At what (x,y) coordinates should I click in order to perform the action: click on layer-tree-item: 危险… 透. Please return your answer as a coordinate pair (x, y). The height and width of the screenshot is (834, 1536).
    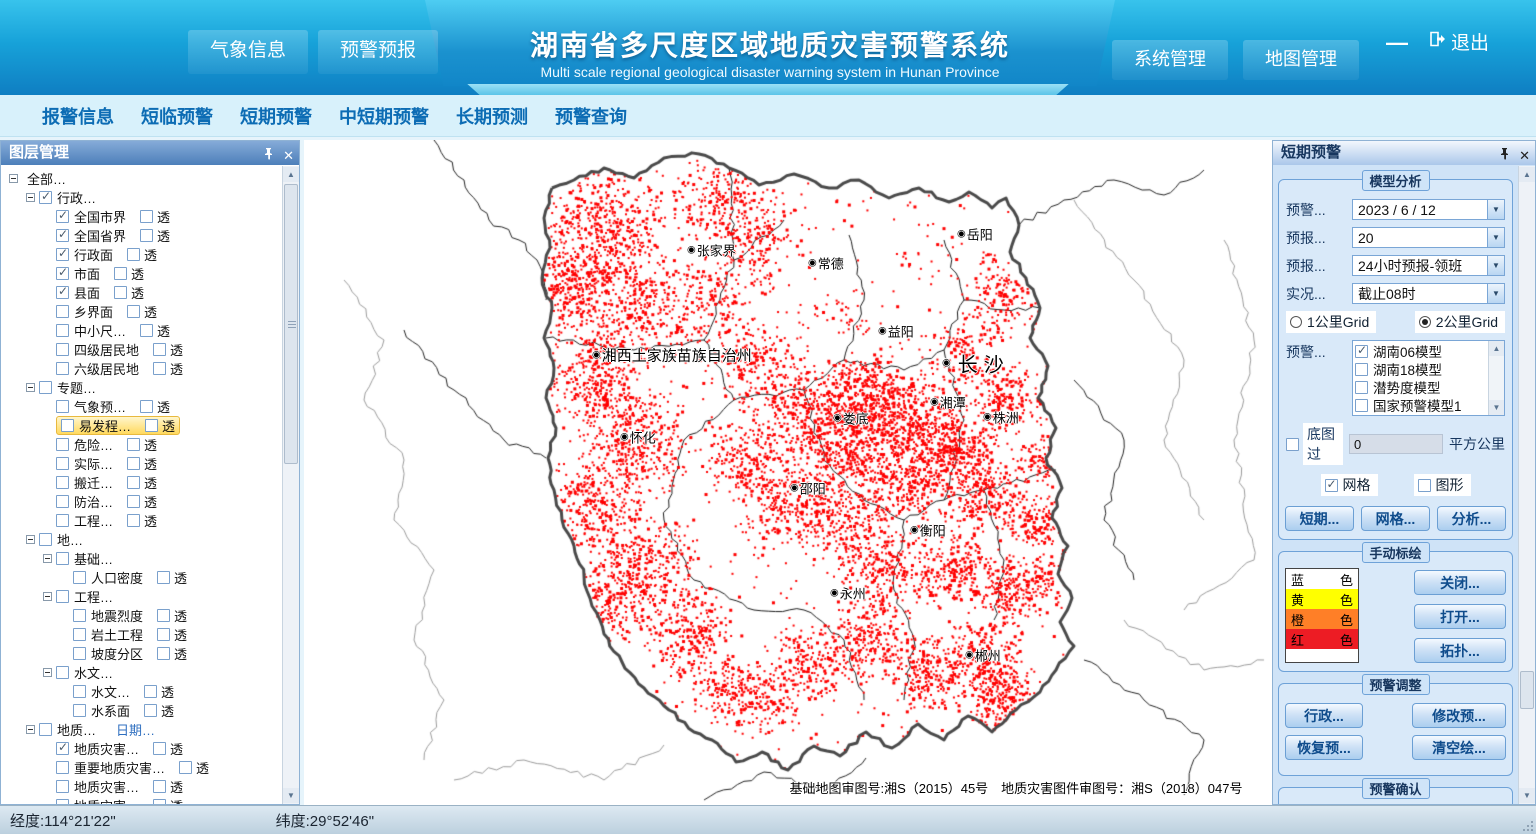
    Looking at the image, I should click on (141, 444).